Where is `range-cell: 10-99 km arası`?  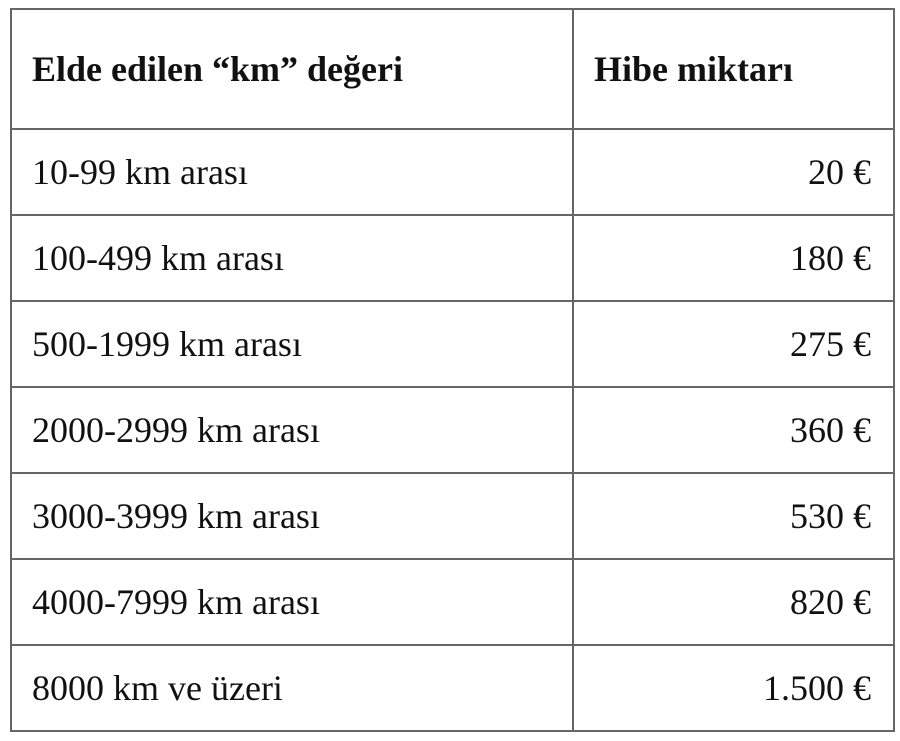
range-cell: 10-99 km arası is located at coordinates (292, 172).